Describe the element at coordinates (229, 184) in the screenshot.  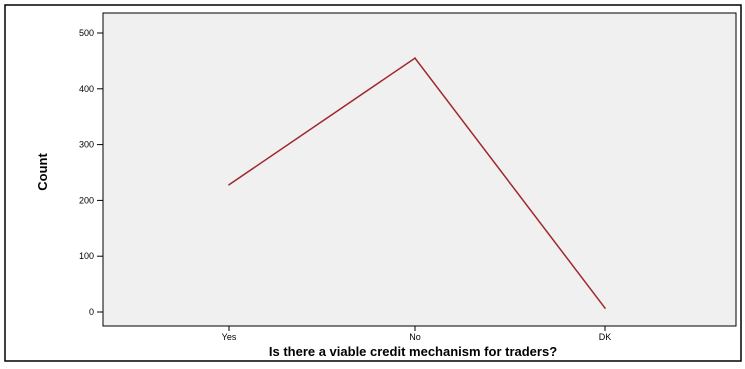
I see `data-point-yes` at that location.